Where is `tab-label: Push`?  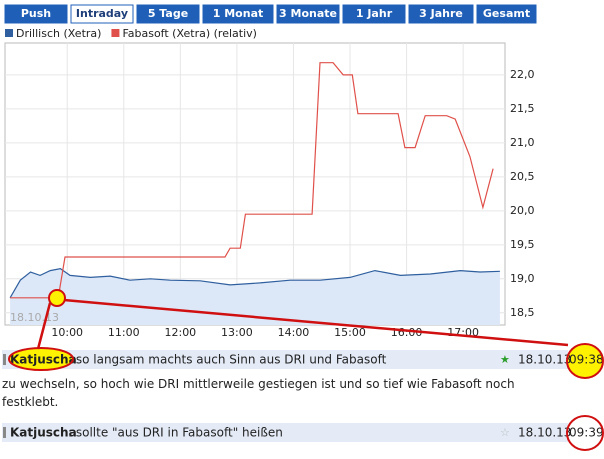
tab-label: Push is located at coordinates (36, 13).